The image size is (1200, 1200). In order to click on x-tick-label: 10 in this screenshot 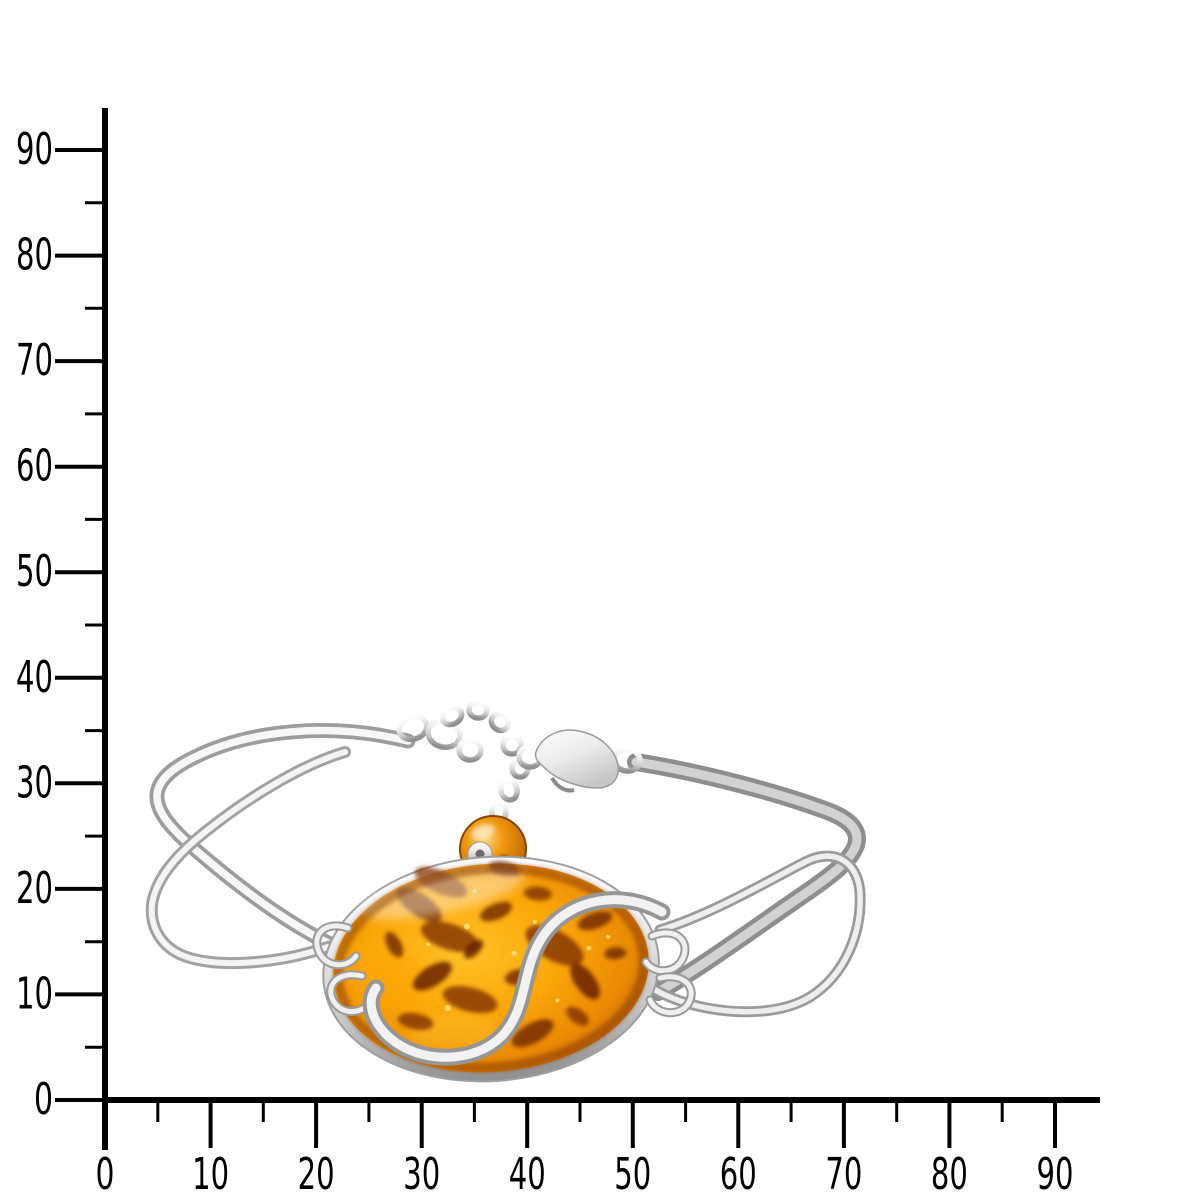, I will do `click(210, 1174)`.